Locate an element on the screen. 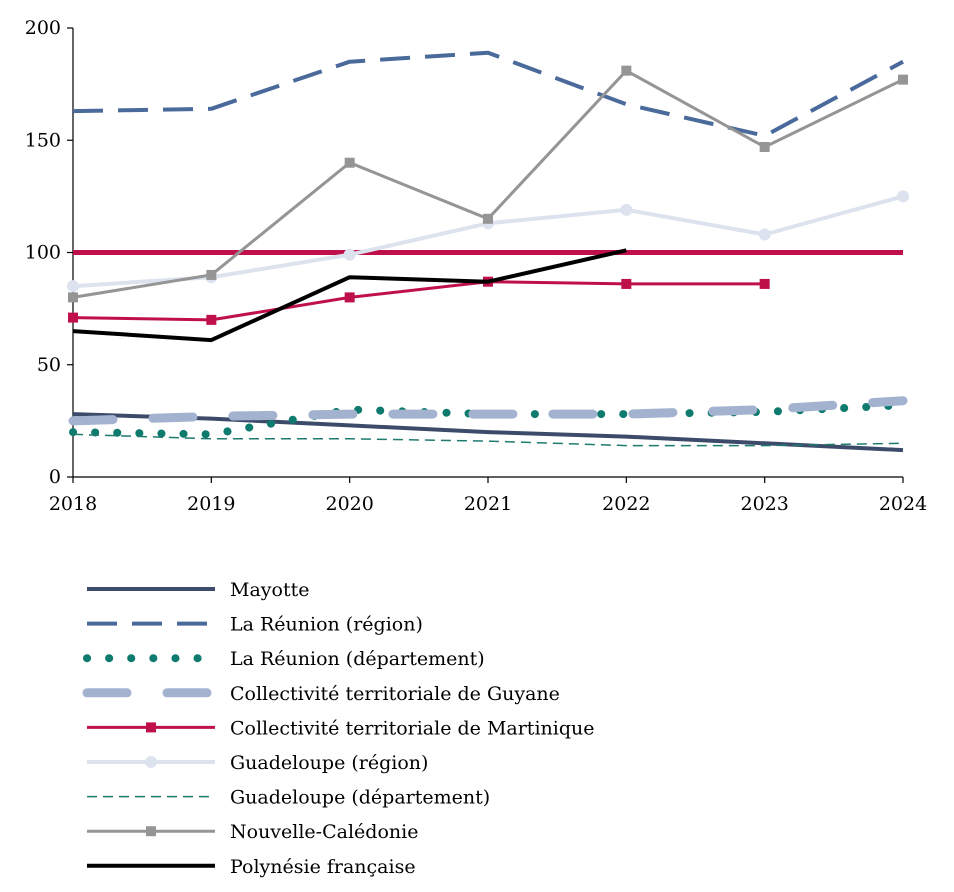 This screenshot has width=954, height=892. x-tick-label: 2019 is located at coordinates (211, 504).